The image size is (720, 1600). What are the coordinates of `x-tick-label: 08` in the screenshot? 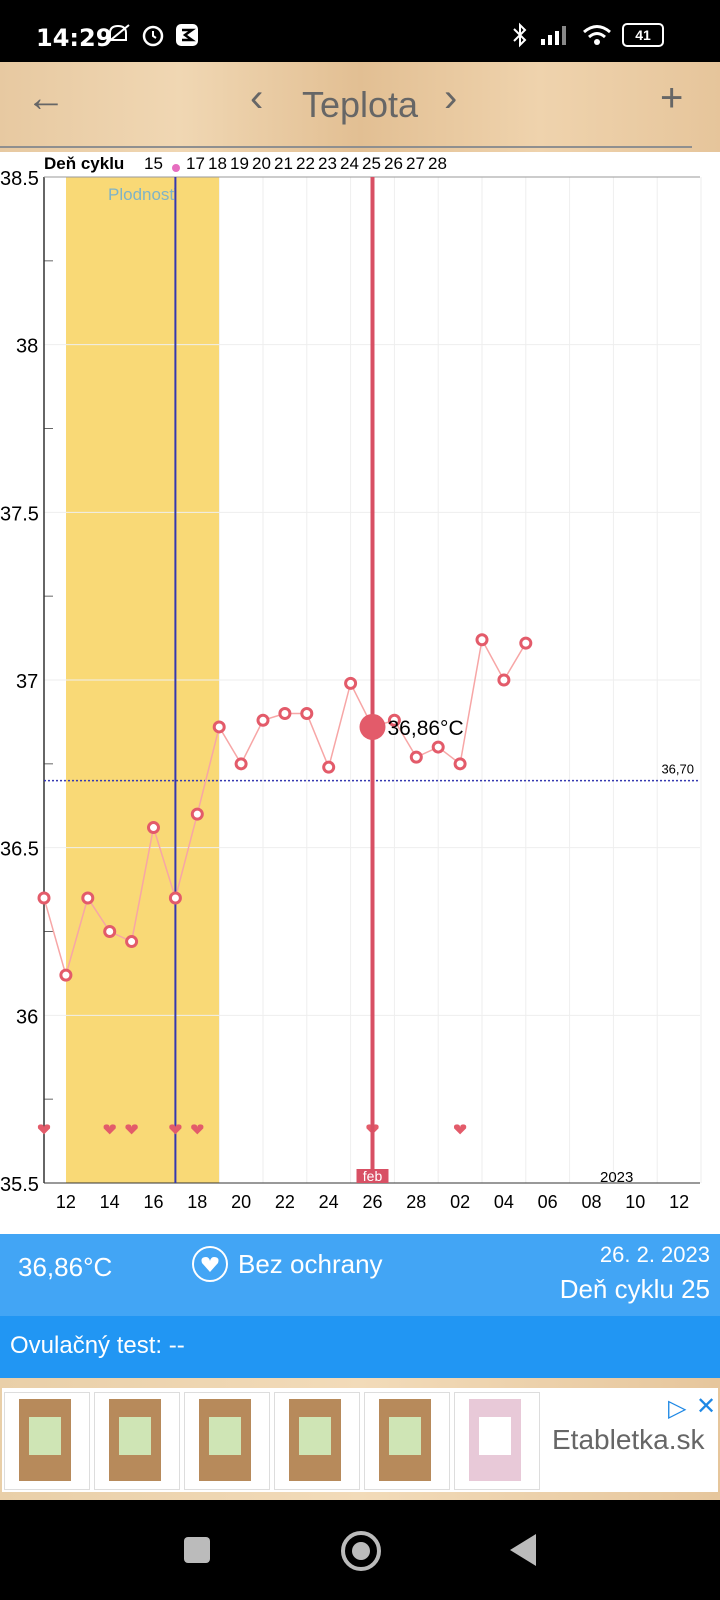 It's located at (591, 1202).